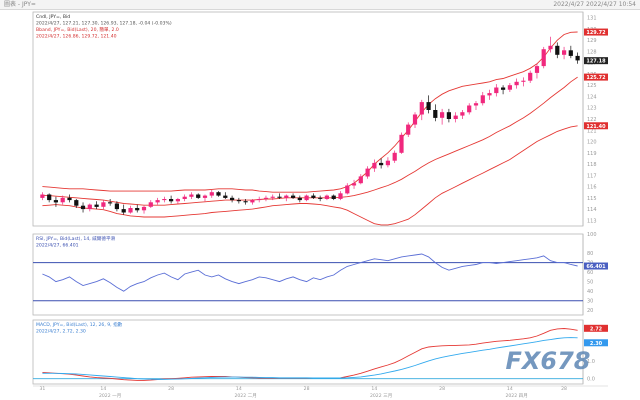 The image size is (640, 400). I want to click on price-tick-label: 119, so click(592, 154).